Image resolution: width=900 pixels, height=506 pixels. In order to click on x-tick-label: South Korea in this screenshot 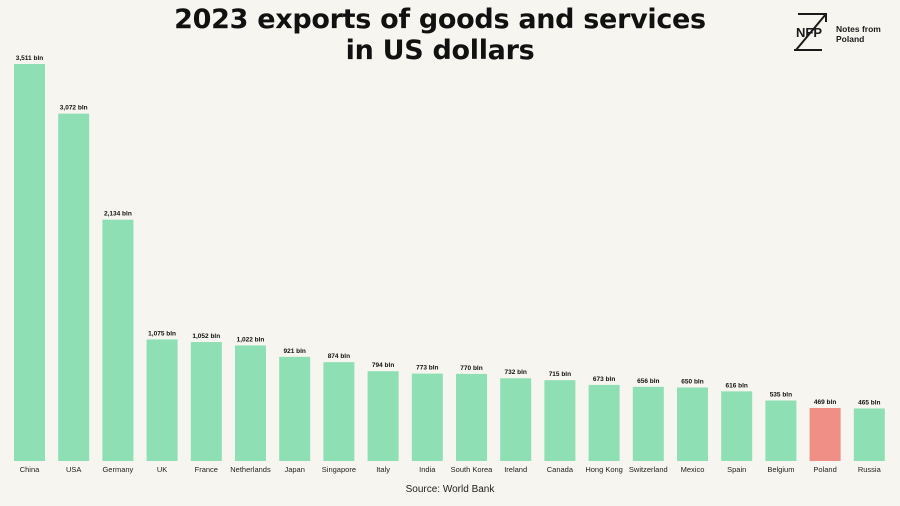, I will do `click(472, 469)`.